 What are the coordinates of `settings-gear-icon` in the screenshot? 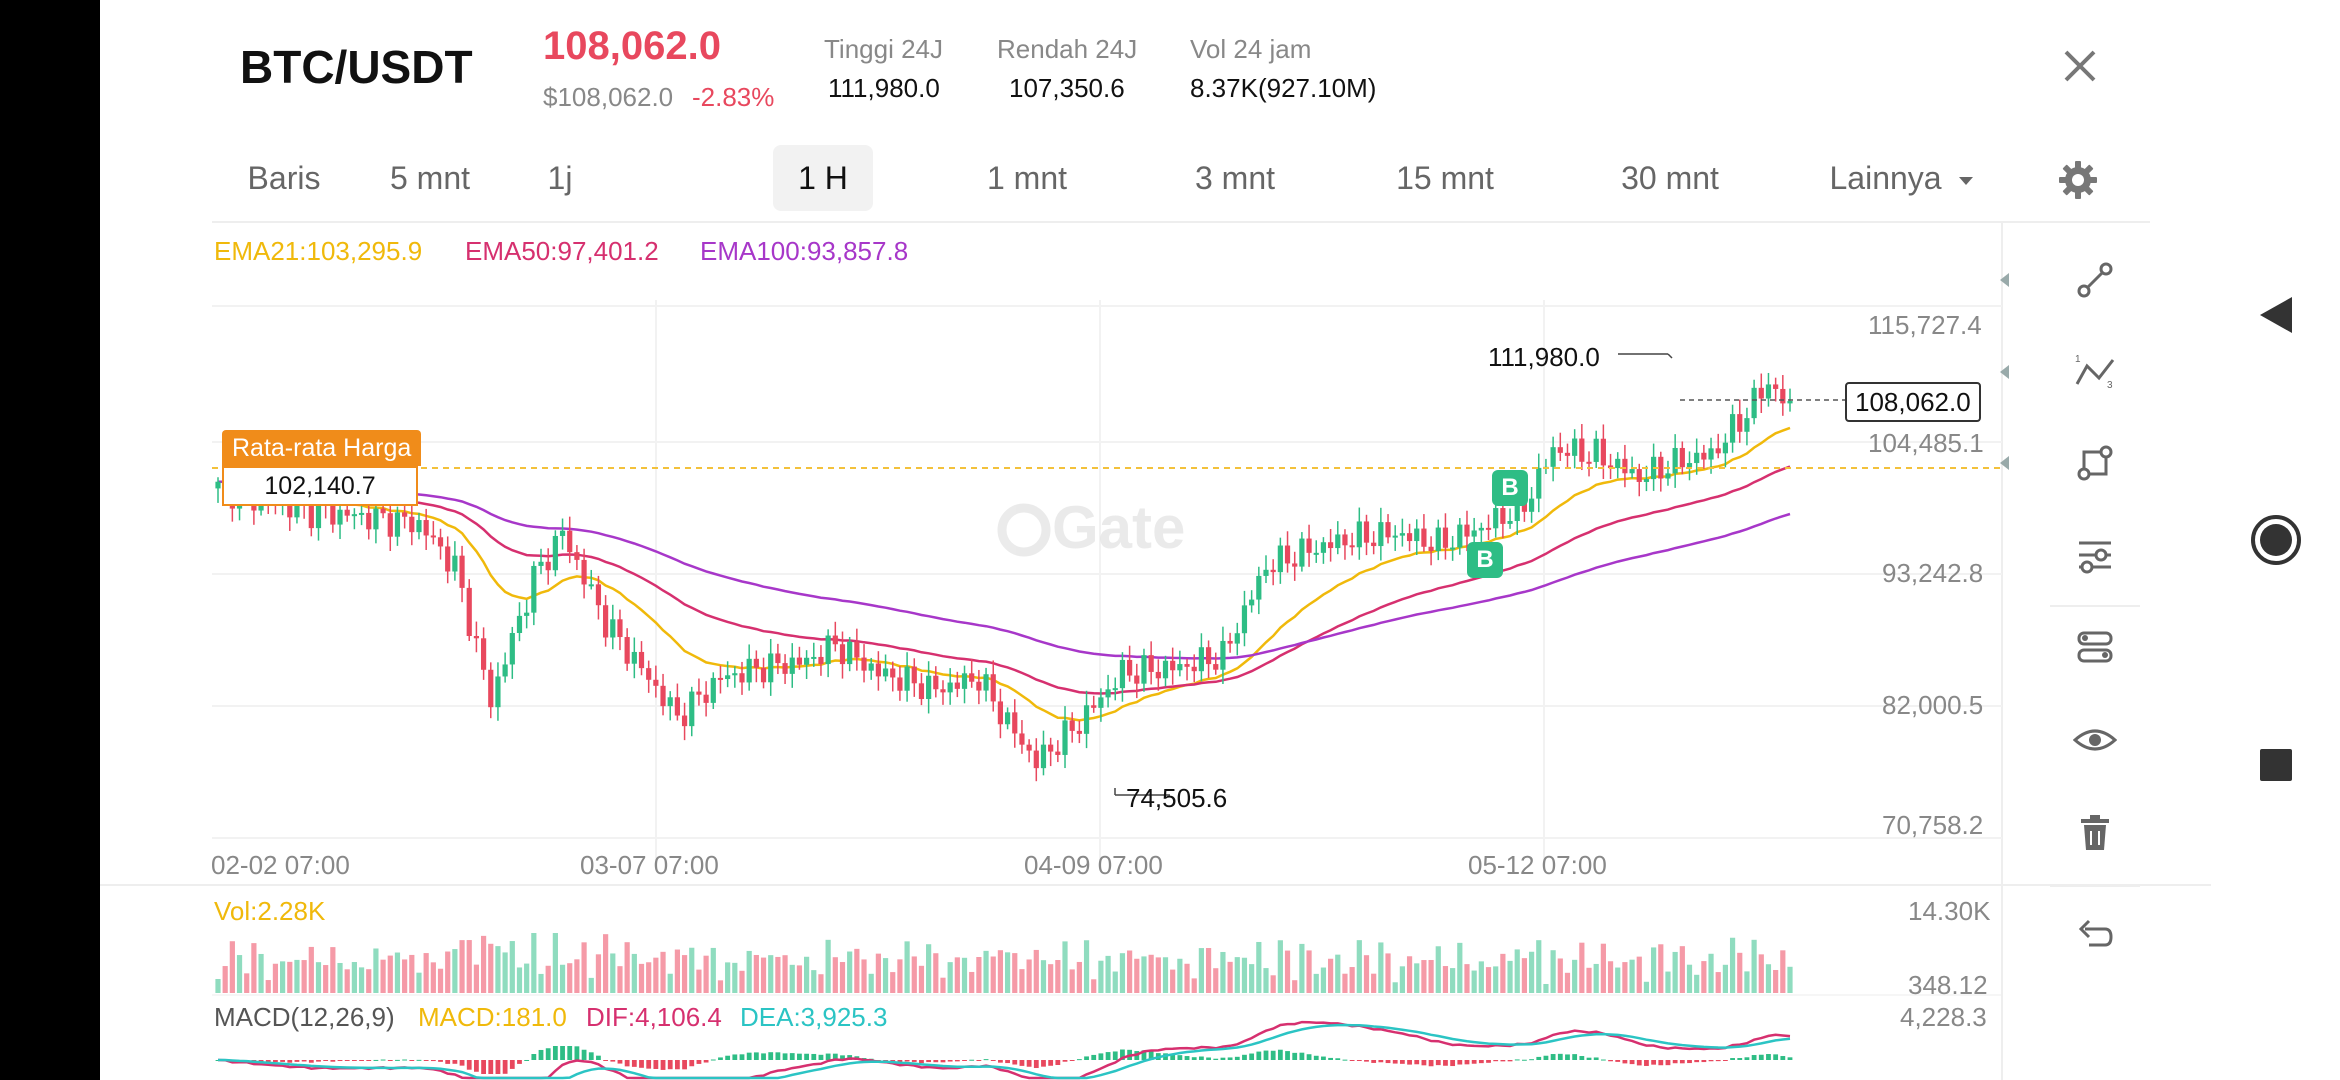 It's located at (2078, 180).